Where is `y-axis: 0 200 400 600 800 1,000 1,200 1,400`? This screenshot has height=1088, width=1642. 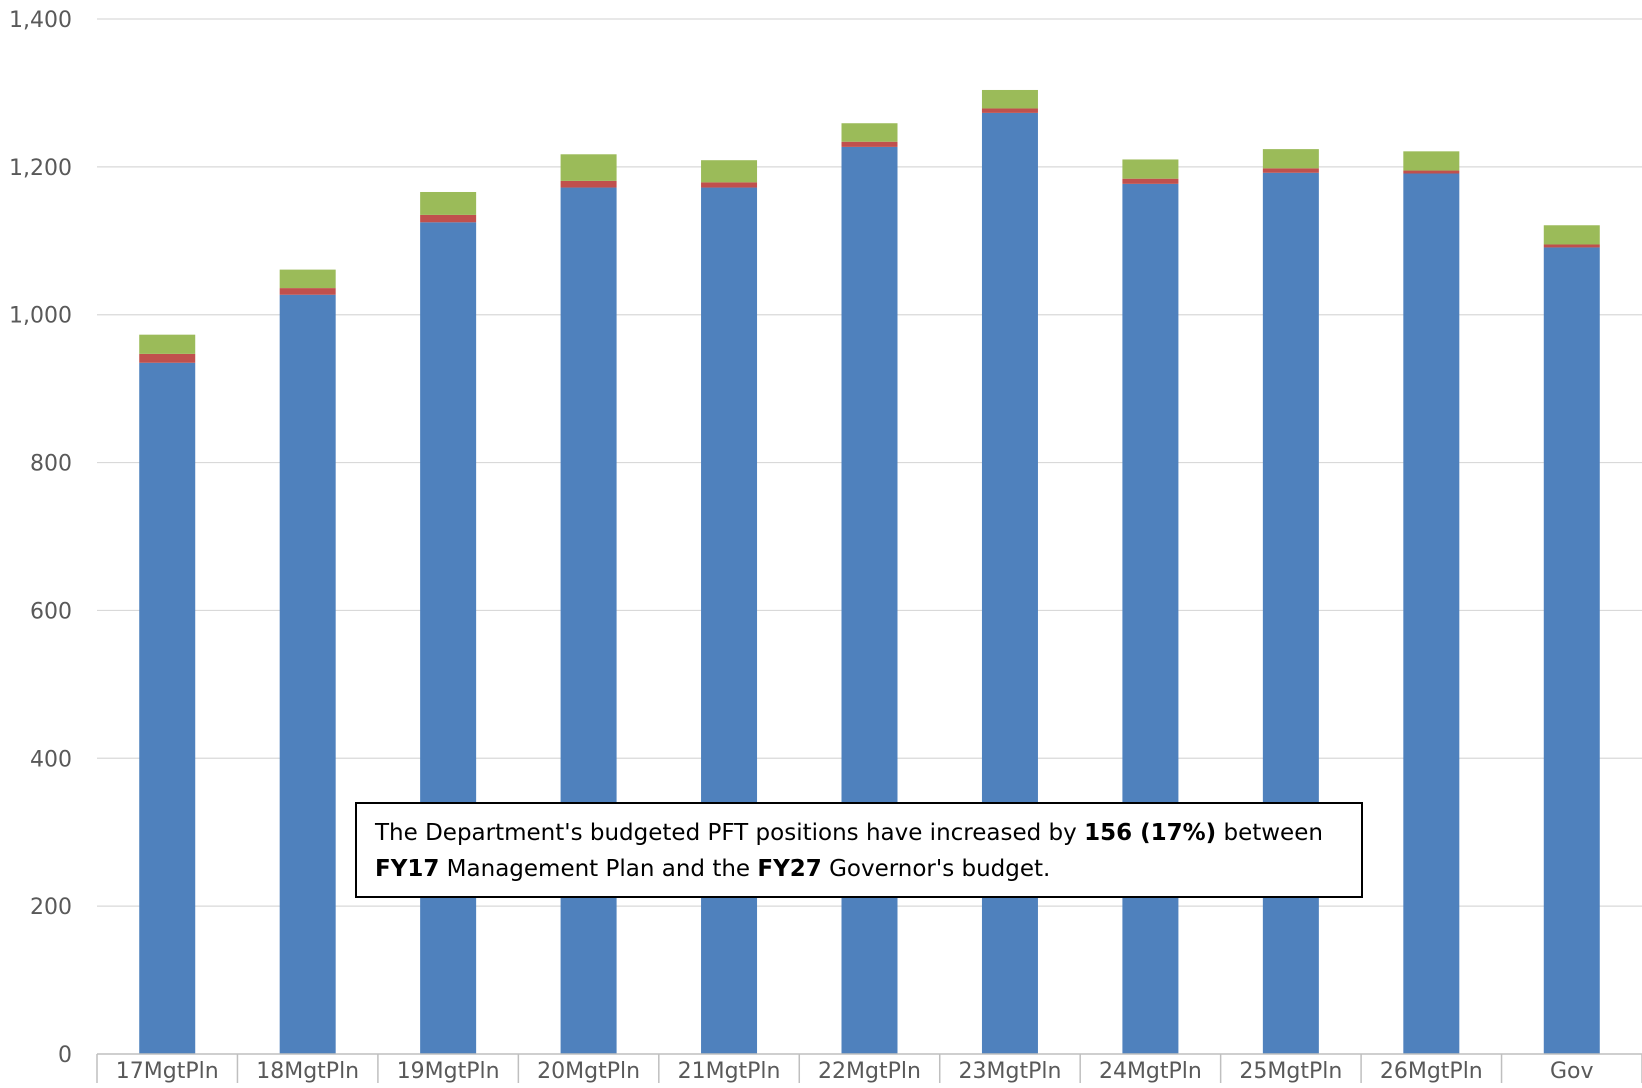
y-axis: 0 200 400 600 800 1,000 1,200 1,400 is located at coordinates (40, 538).